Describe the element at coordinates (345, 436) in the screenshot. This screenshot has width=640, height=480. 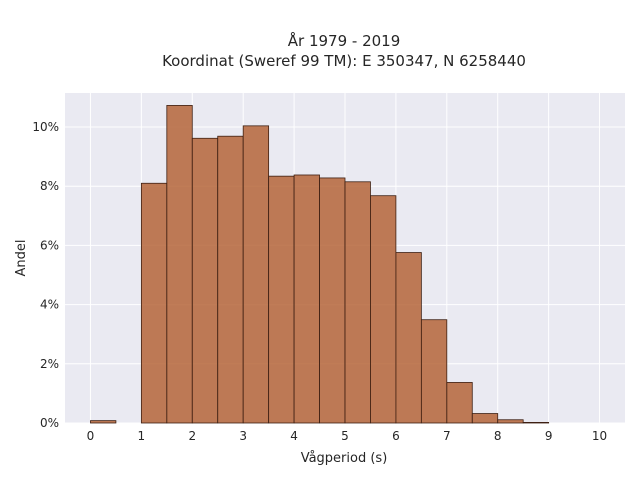
I see `x-tick-label: 5` at that location.